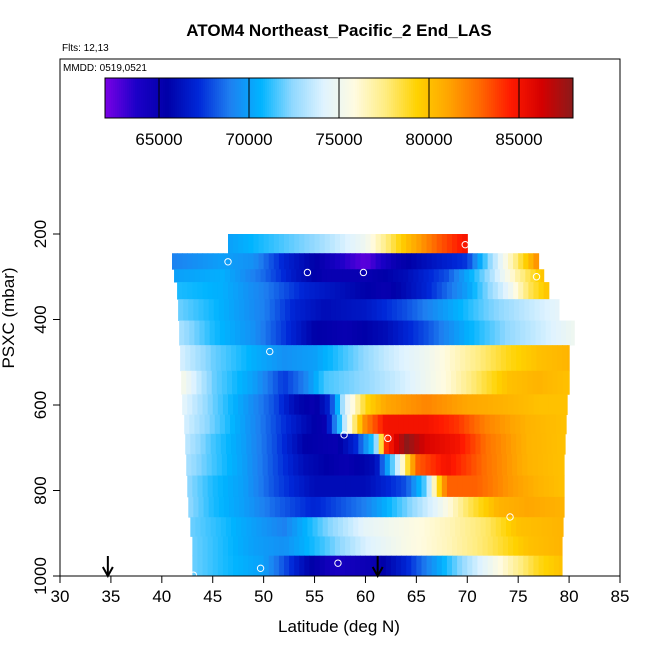 The width and height of the screenshot is (650, 650). I want to click on colorbar-tick-label: 75000, so click(338, 139).